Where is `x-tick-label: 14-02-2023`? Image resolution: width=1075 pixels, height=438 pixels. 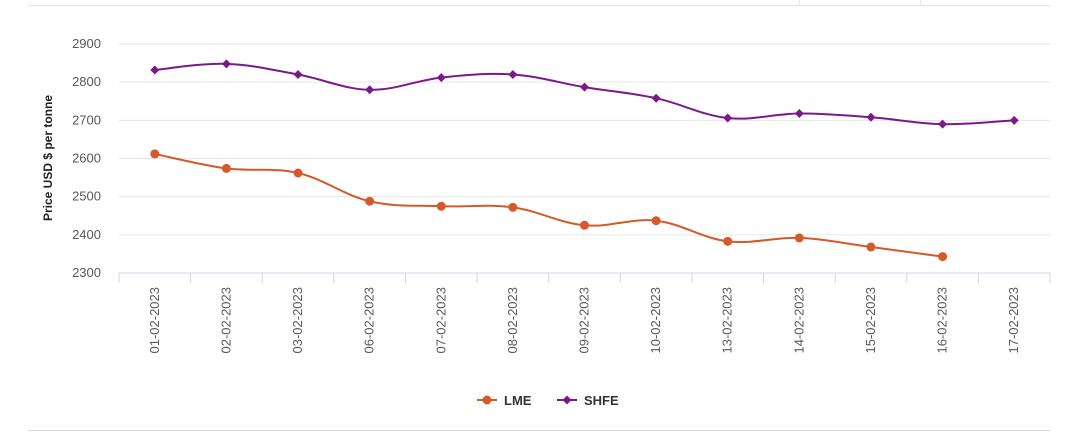
x-tick-label: 14-02-2023 is located at coordinates (798, 320).